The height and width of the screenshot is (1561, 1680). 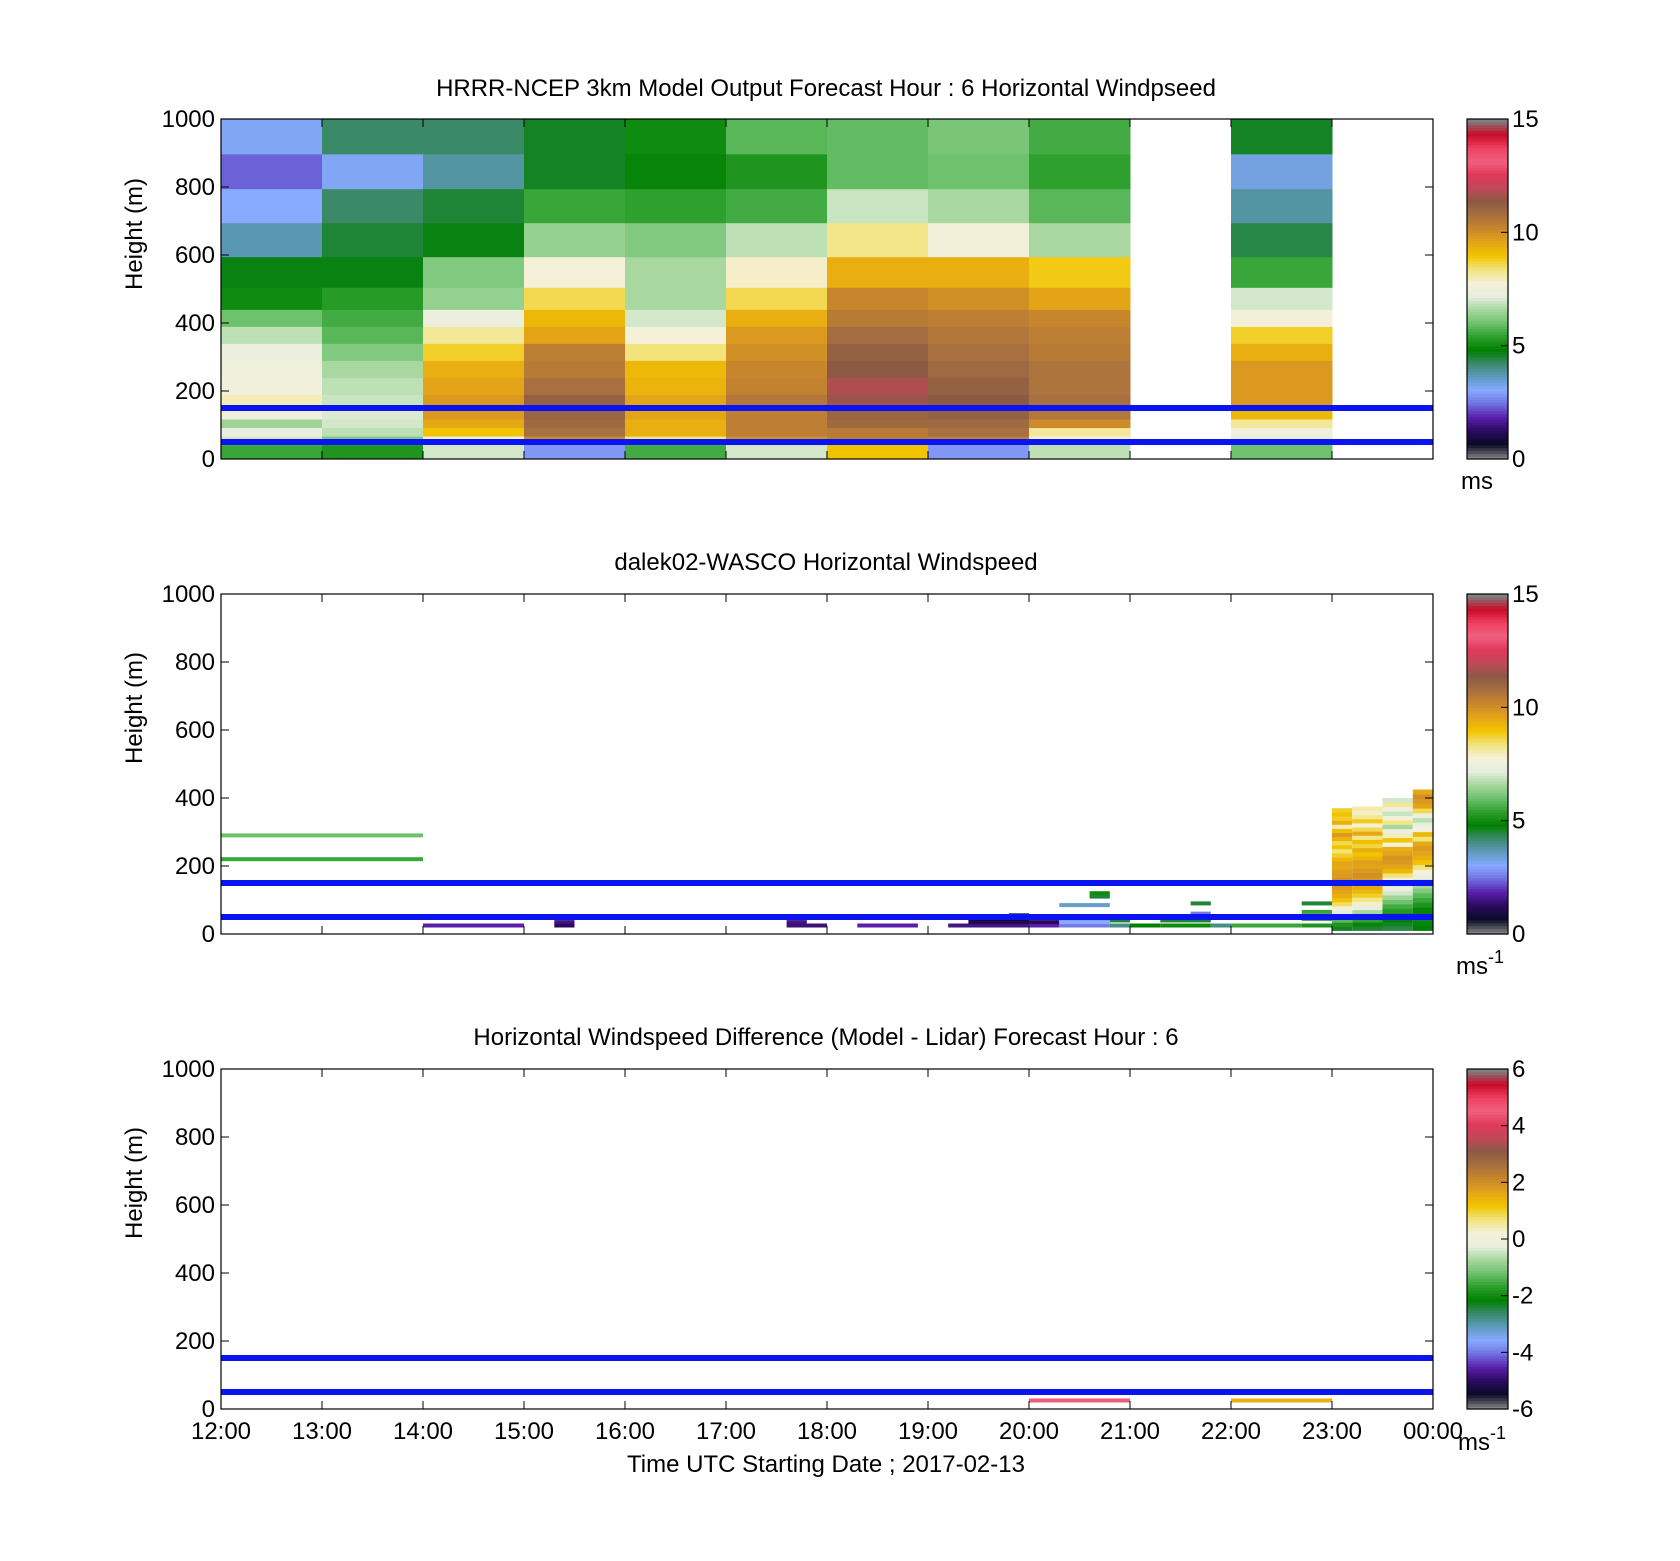 I want to click on panel-2-unit-base: ms, so click(x=1472, y=966).